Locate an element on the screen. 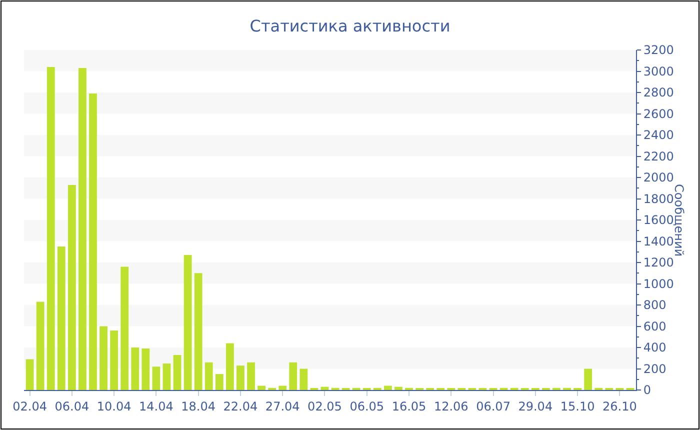 The image size is (700, 430). x-tick-label: 14.04 is located at coordinates (156, 406).